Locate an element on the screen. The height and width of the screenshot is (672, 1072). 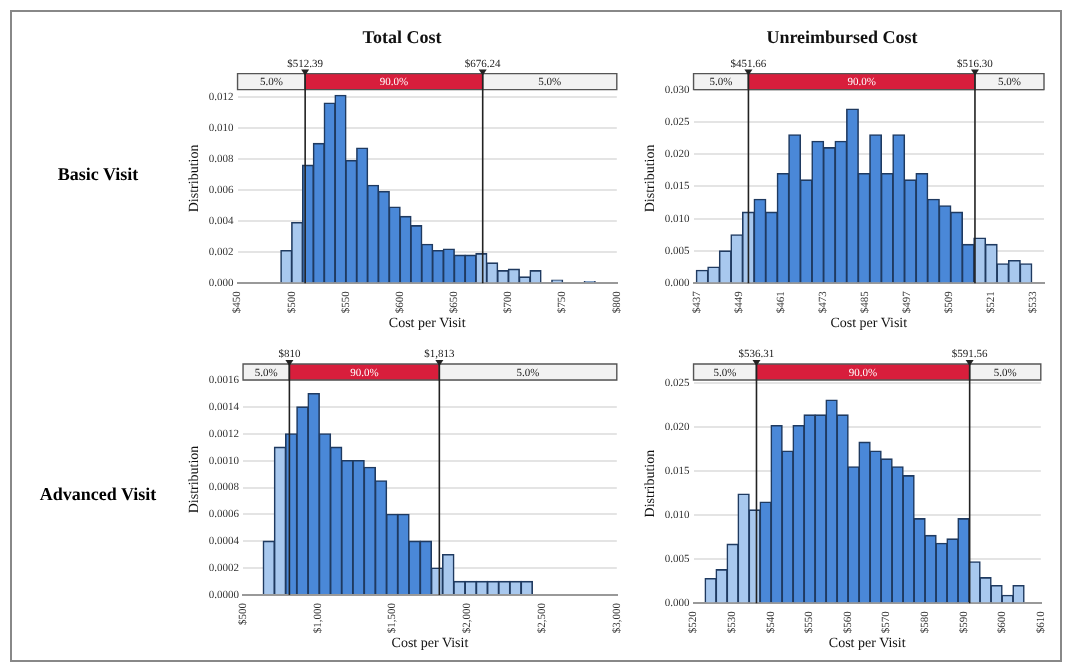
chart-title: Total Cost is located at coordinates (402, 37).